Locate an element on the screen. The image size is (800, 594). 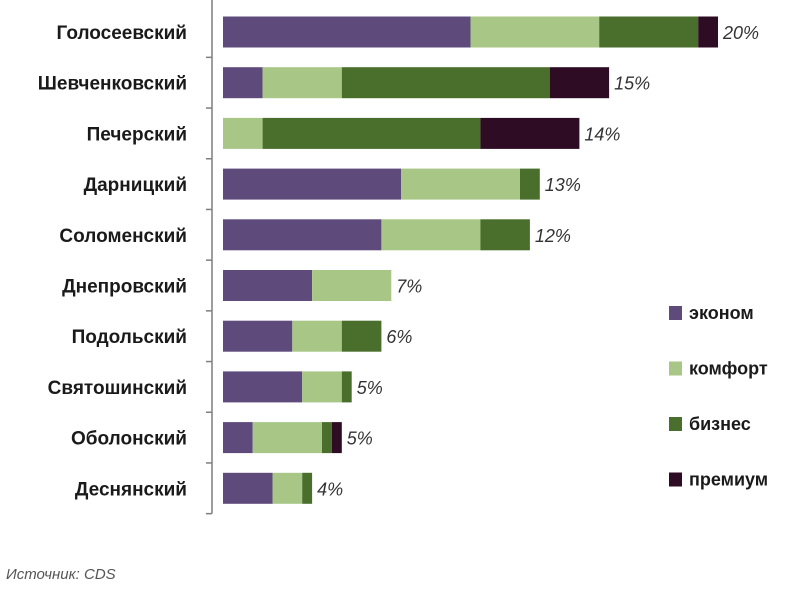
category-label: Дарницкий is located at coordinates (135, 185).